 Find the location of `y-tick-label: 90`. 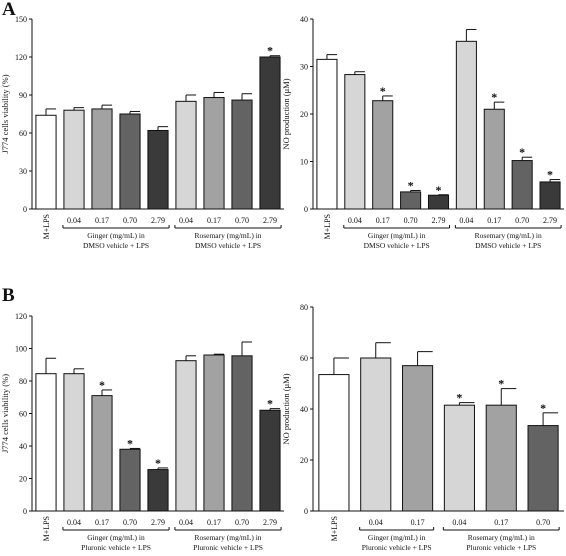

y-tick-label: 90 is located at coordinates (23, 95).